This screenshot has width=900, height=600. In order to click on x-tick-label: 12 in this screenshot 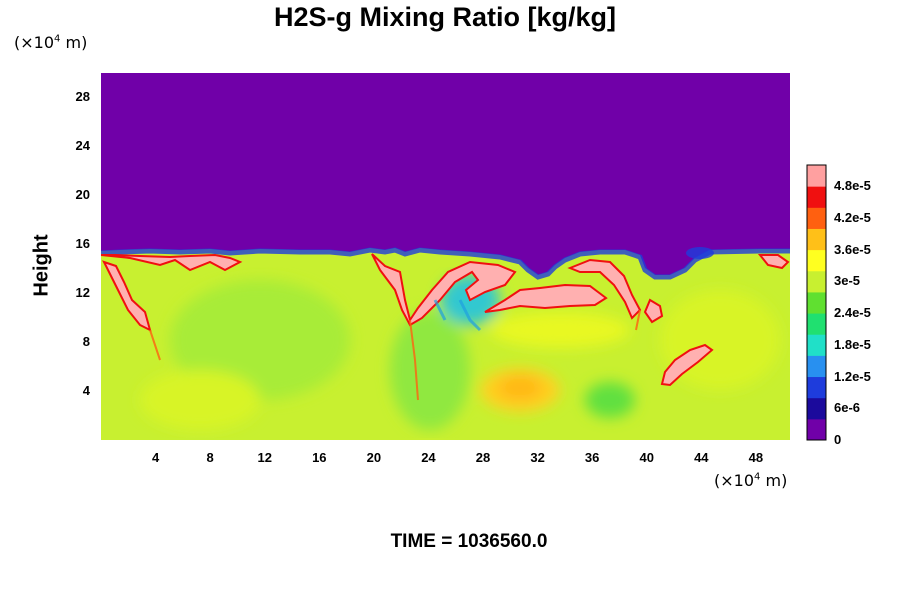, I will do `click(264, 457)`.